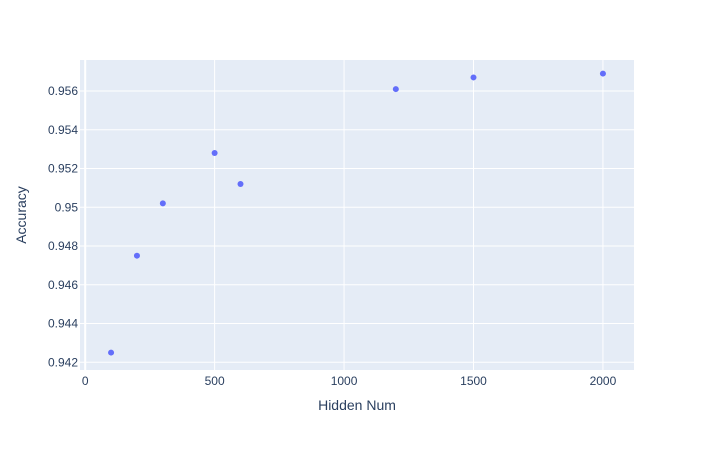 The width and height of the screenshot is (714, 455). Describe the element at coordinates (21, 215) in the screenshot. I see `y-axis-title: Accuracy` at that location.